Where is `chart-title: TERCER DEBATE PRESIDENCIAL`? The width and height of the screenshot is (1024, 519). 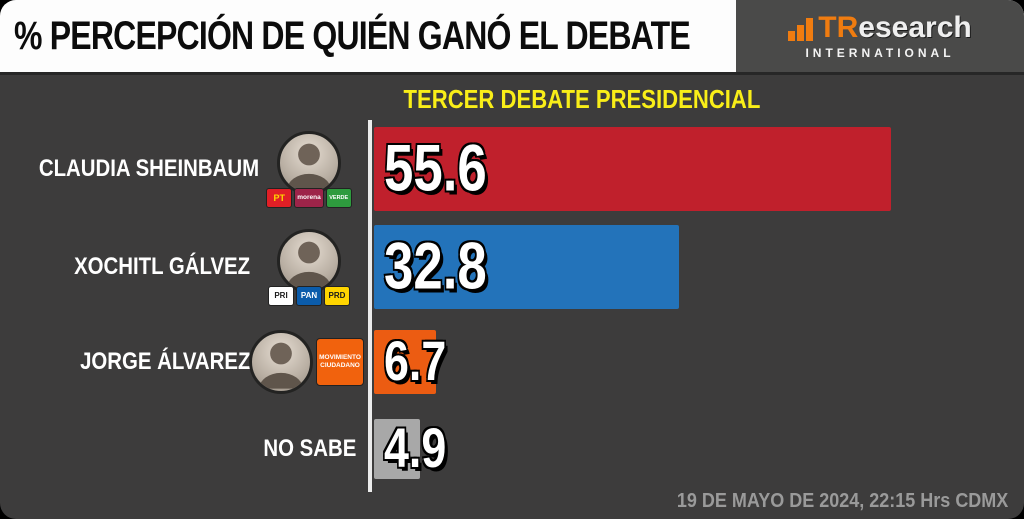 chart-title: TERCER DEBATE PRESIDENCIAL is located at coordinates (566, 99).